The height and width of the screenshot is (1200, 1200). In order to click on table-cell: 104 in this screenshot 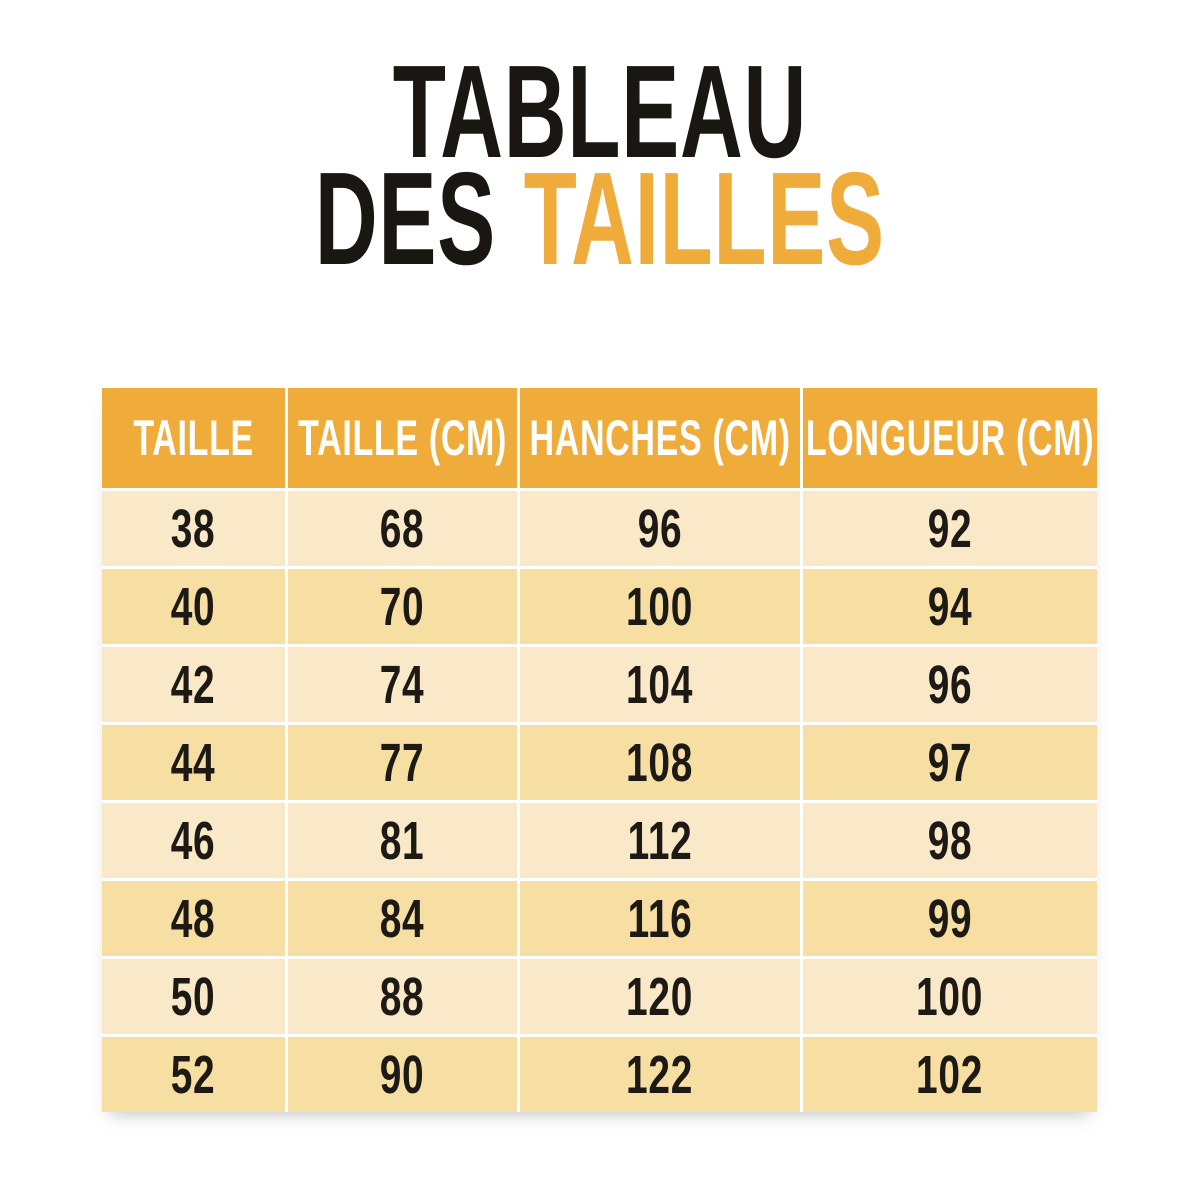, I will do `click(660, 684)`.